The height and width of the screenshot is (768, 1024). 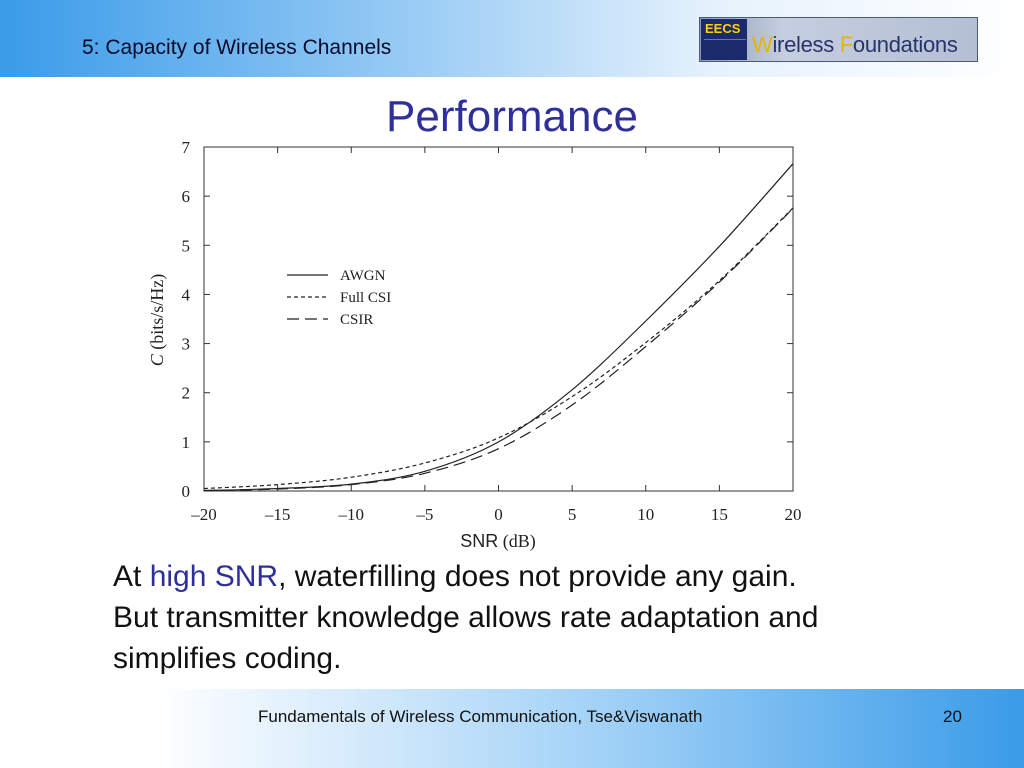 I want to click on page-number: 20, so click(x=952, y=716).